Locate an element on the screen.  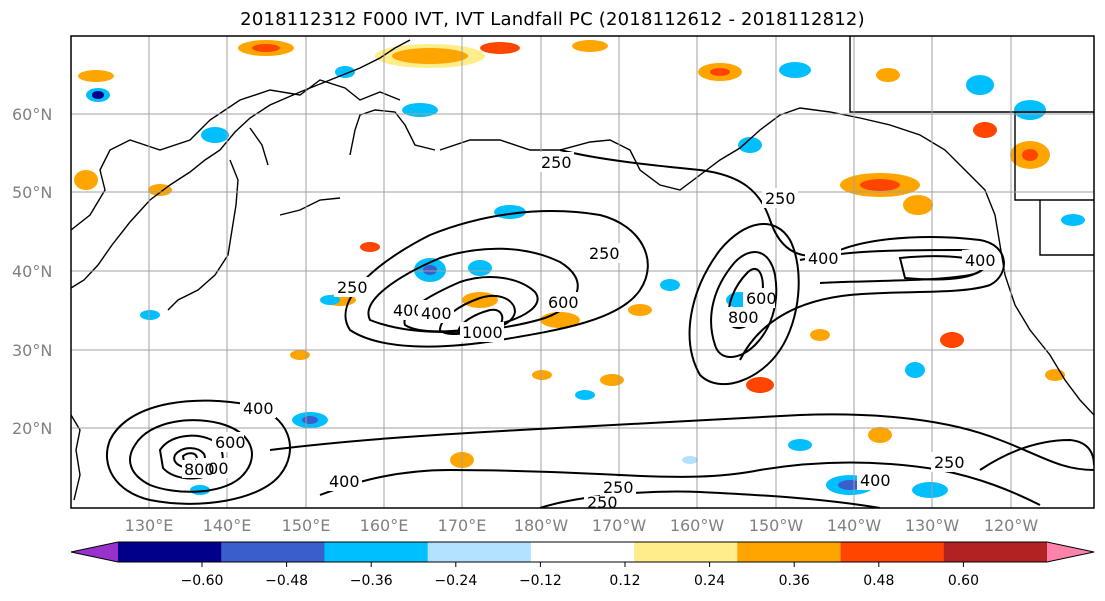
lon-label: 170°W is located at coordinates (619, 525).